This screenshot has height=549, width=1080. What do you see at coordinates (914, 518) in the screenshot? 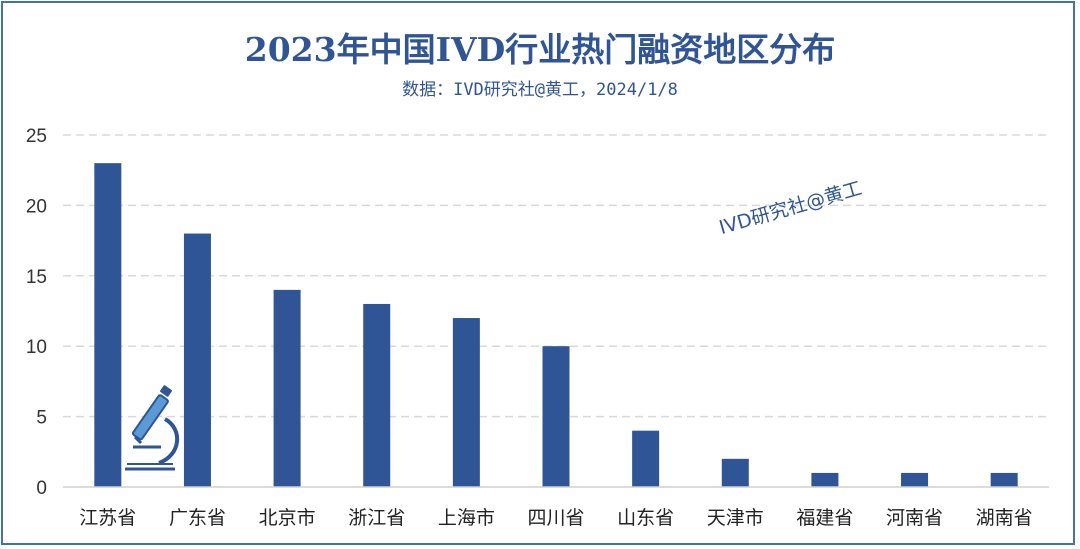
I see `x-tick-label: 河南省` at bounding box center [914, 518].